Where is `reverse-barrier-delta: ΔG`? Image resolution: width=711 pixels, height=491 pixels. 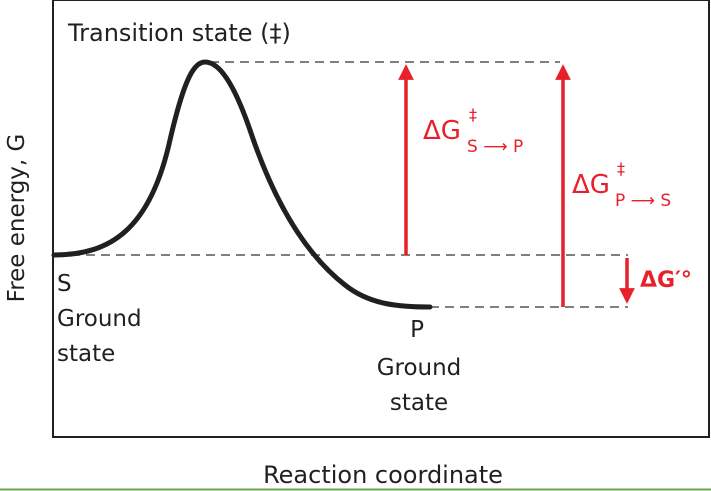
reverse-barrier-delta: ΔG is located at coordinates (591, 185).